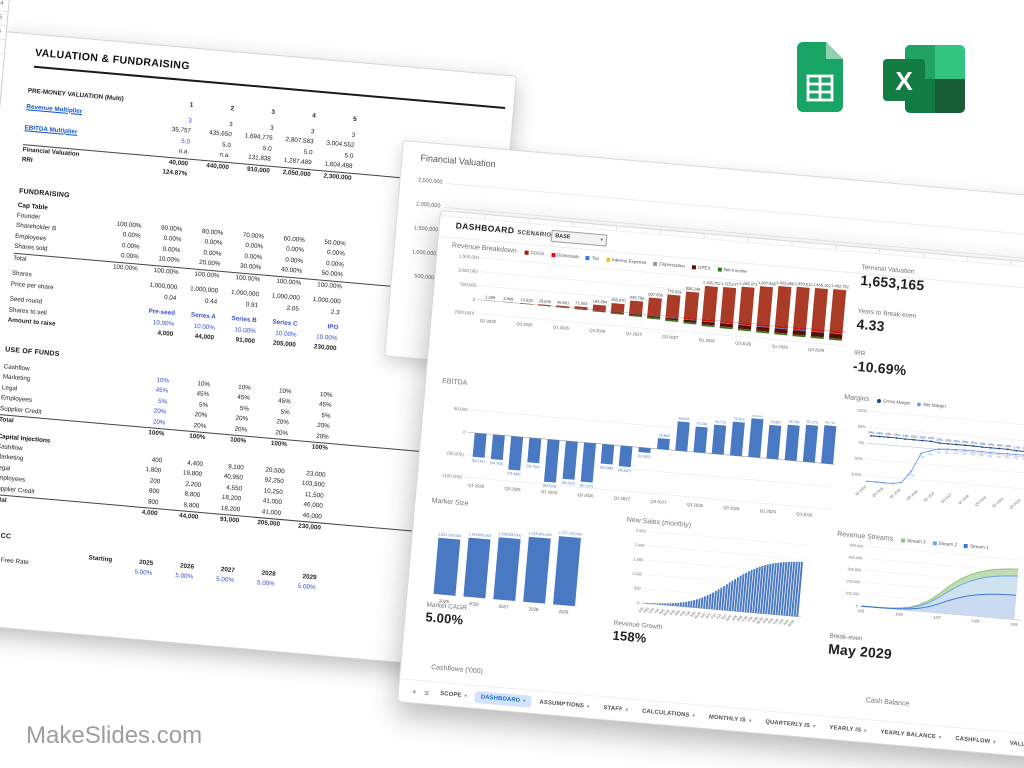 This screenshot has height=768, width=1024. What do you see at coordinates (550, 486) in the screenshot?
I see `svg-text: (94,523)` at bounding box center [550, 486].